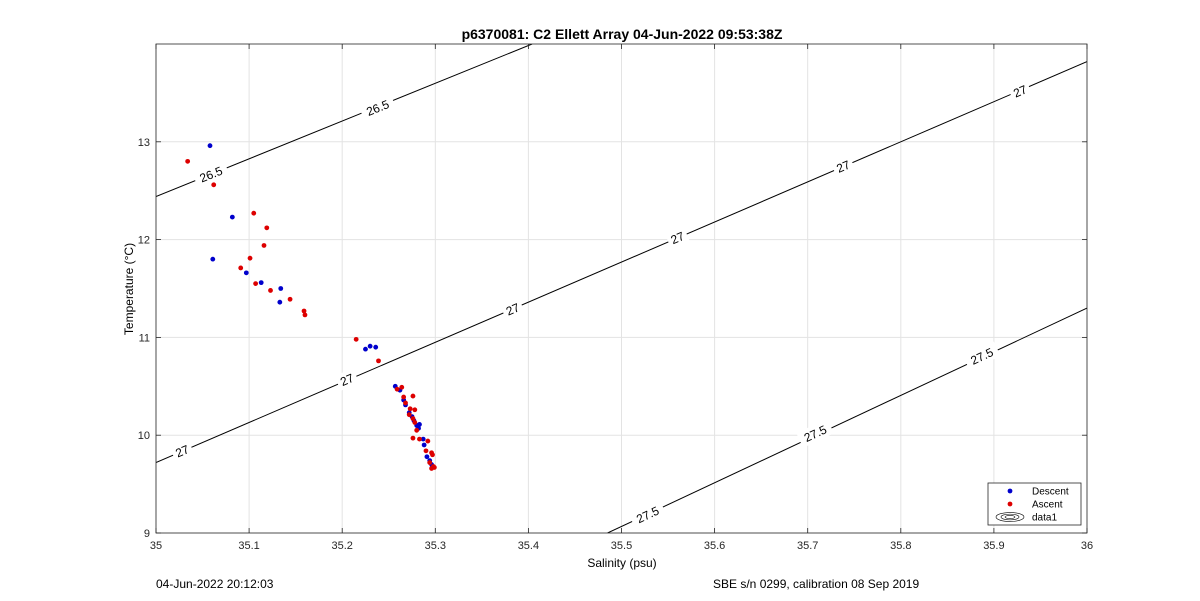  Describe the element at coordinates (248, 546) in the screenshot. I see `x-tick-label: 35.1` at that location.